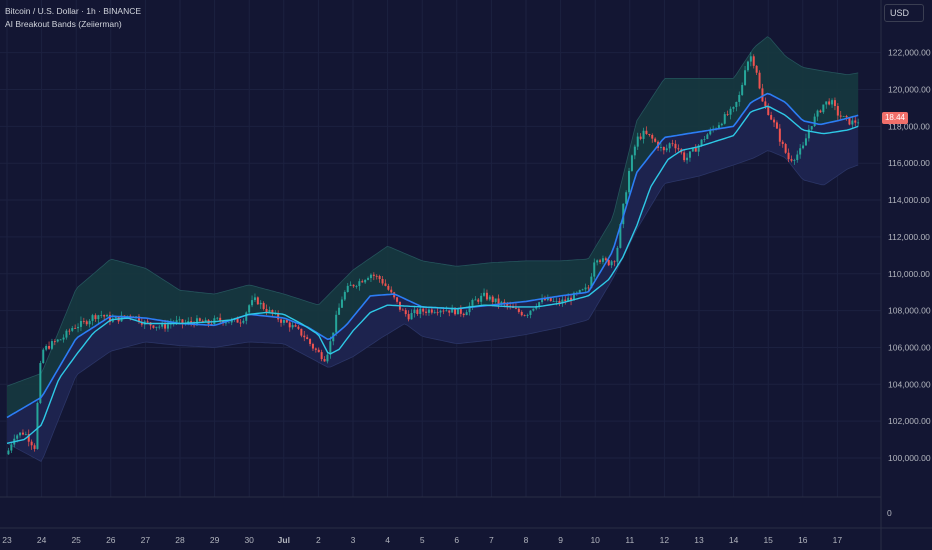  I want to click on x-tick-label: 29, so click(215, 540).